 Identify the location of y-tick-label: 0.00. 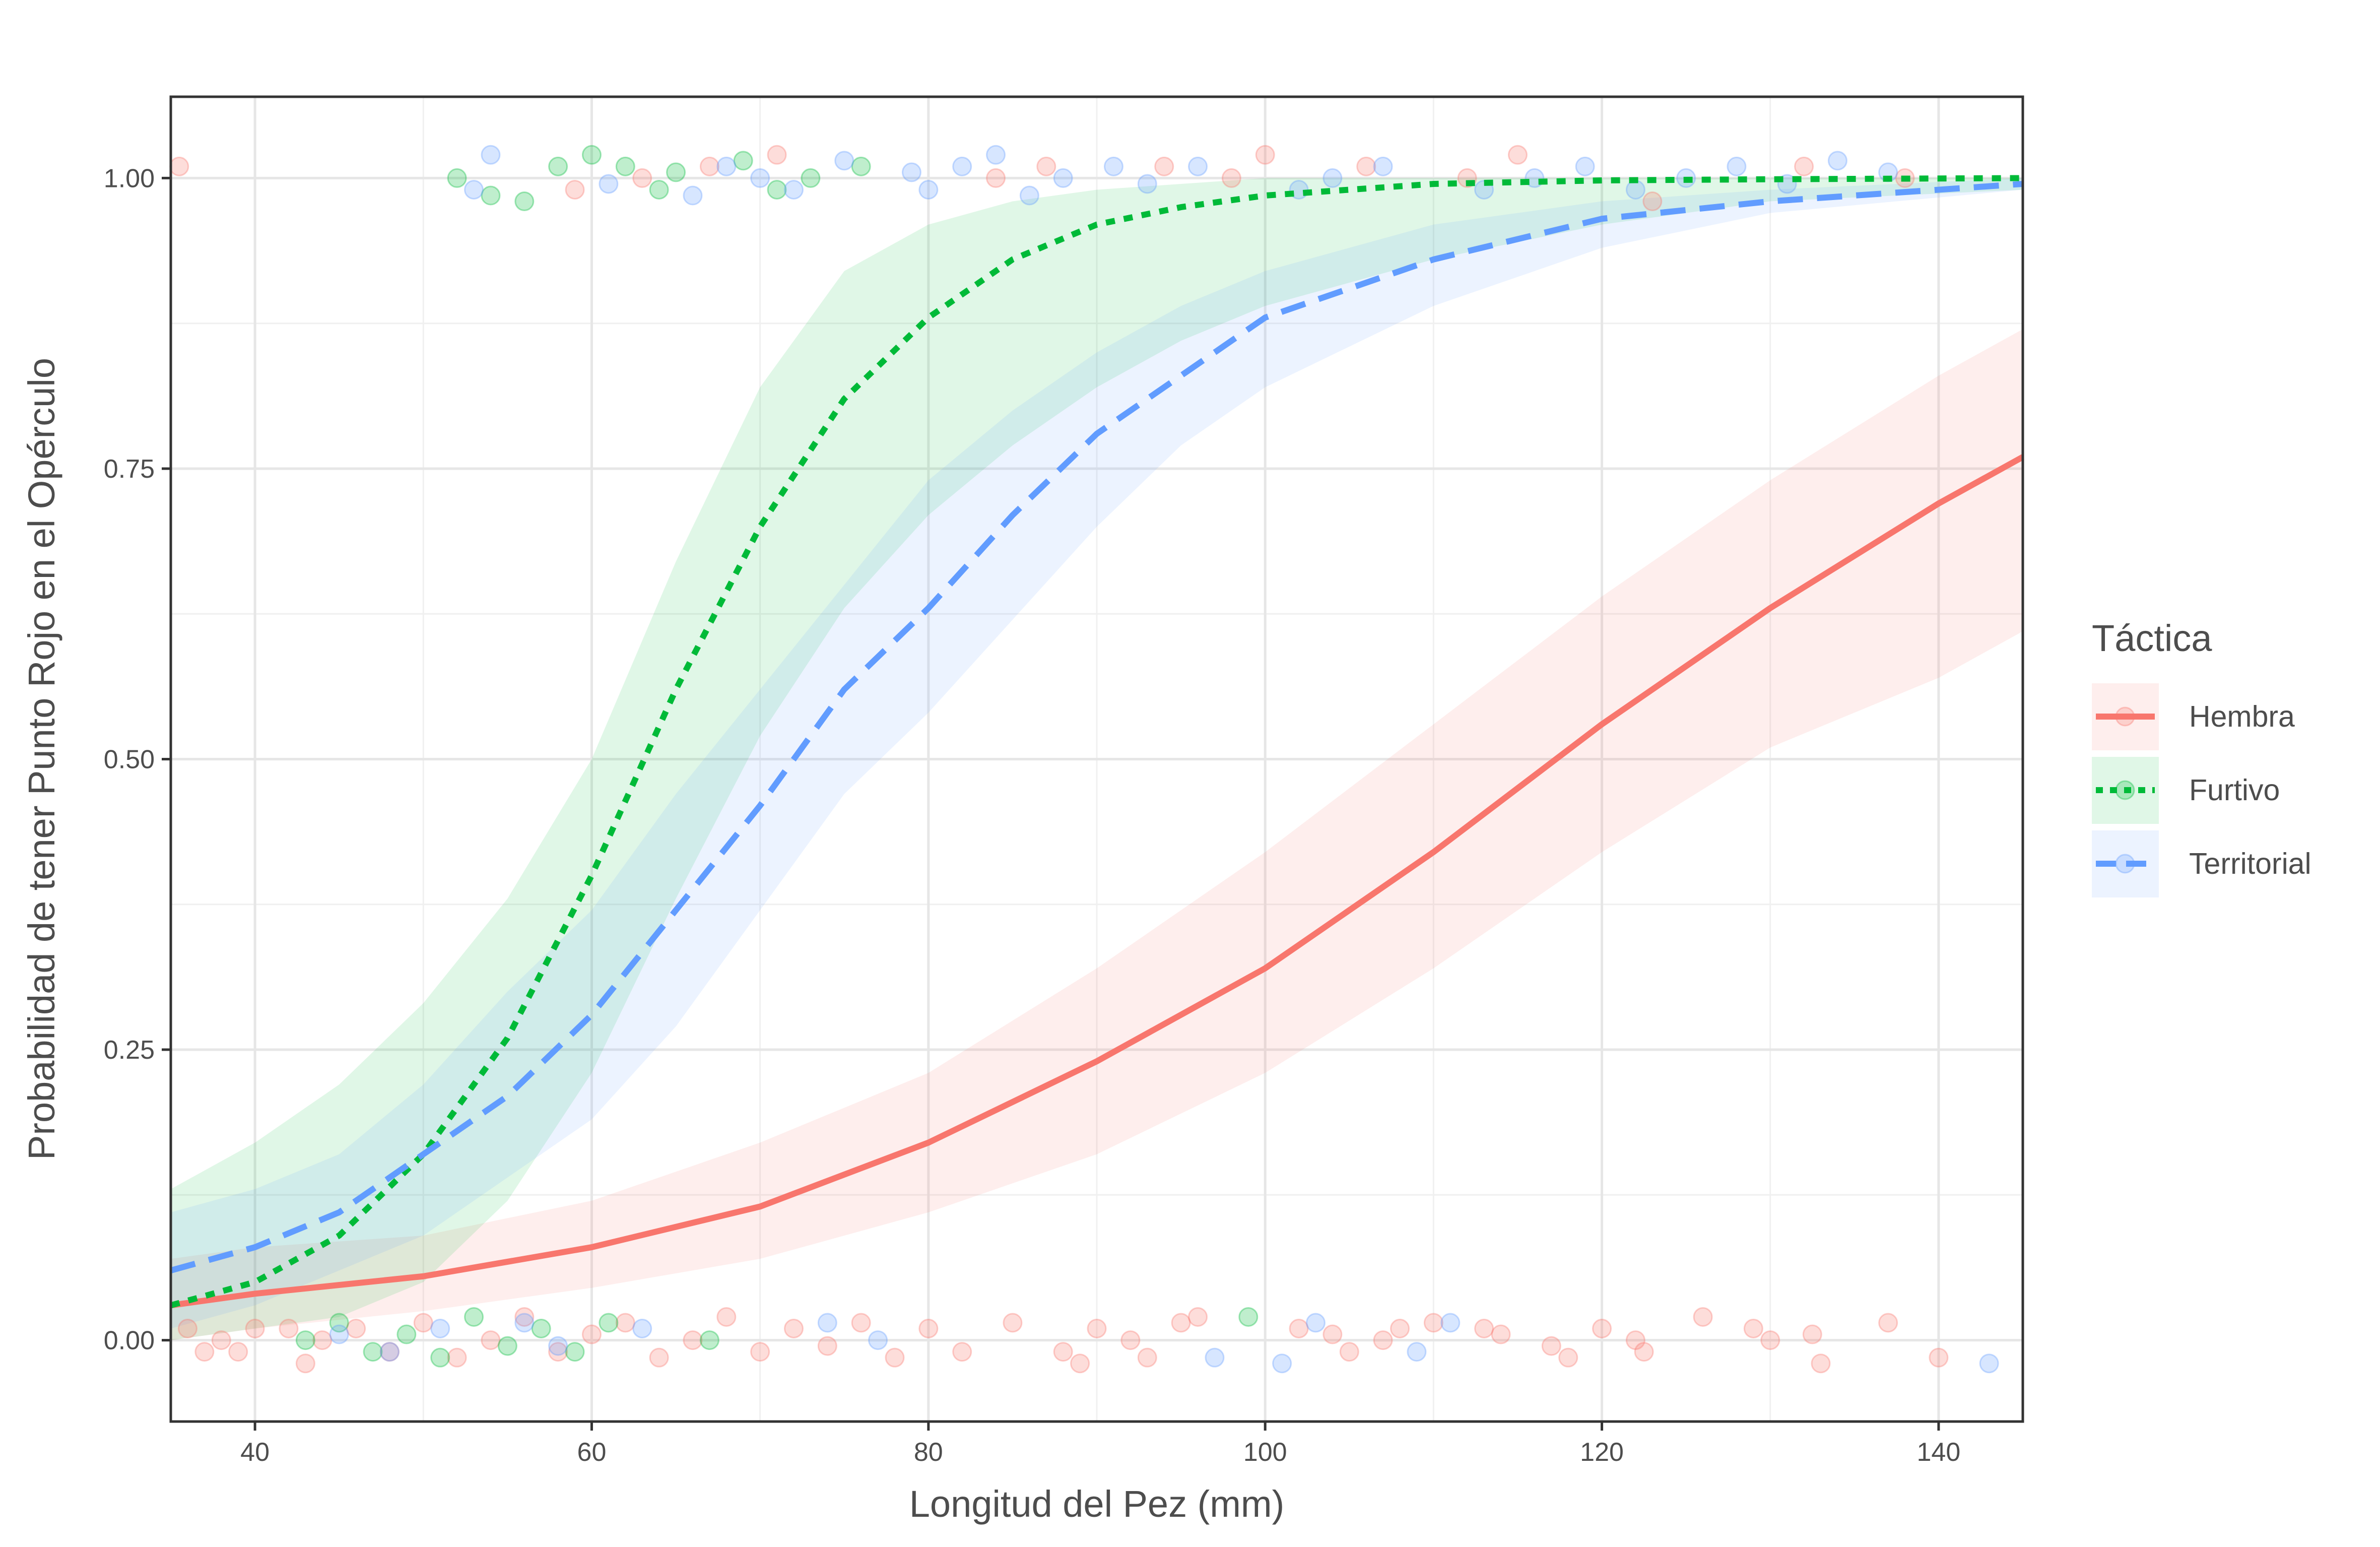
(129, 1341).